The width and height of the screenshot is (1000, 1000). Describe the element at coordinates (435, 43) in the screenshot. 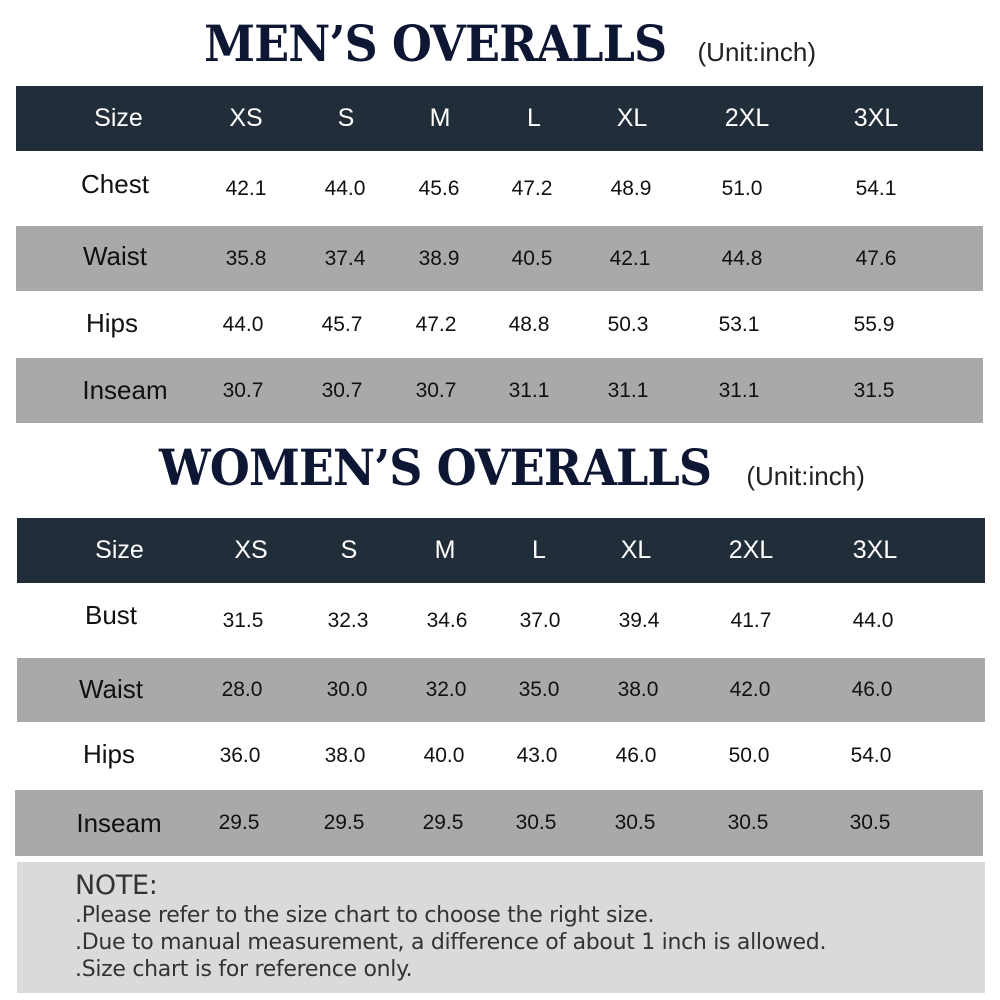

I see `men-title-text: MEN’S OVERALLS` at that location.